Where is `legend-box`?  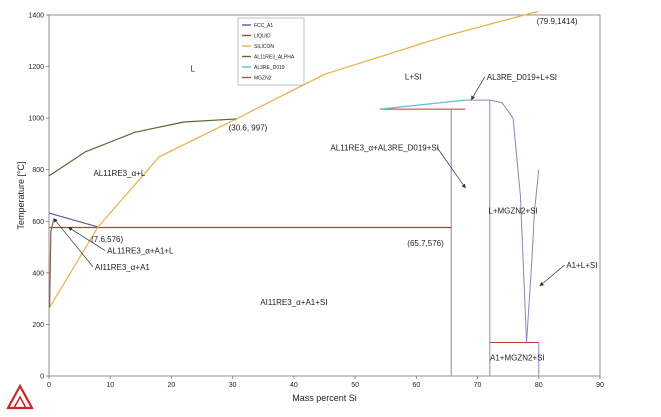
legend-box is located at coordinates (271, 51).